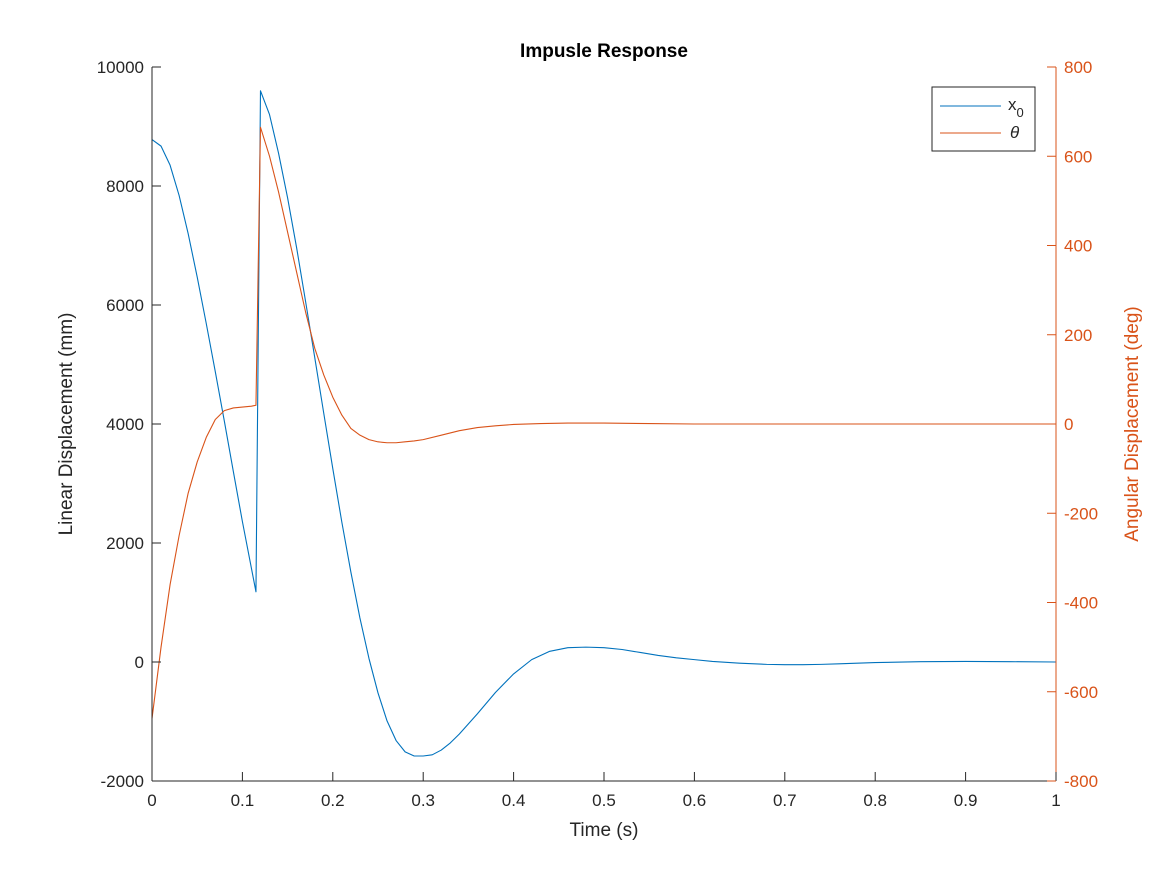  What do you see at coordinates (966, 800) in the screenshot?
I see `x-tick-label: 0.9` at bounding box center [966, 800].